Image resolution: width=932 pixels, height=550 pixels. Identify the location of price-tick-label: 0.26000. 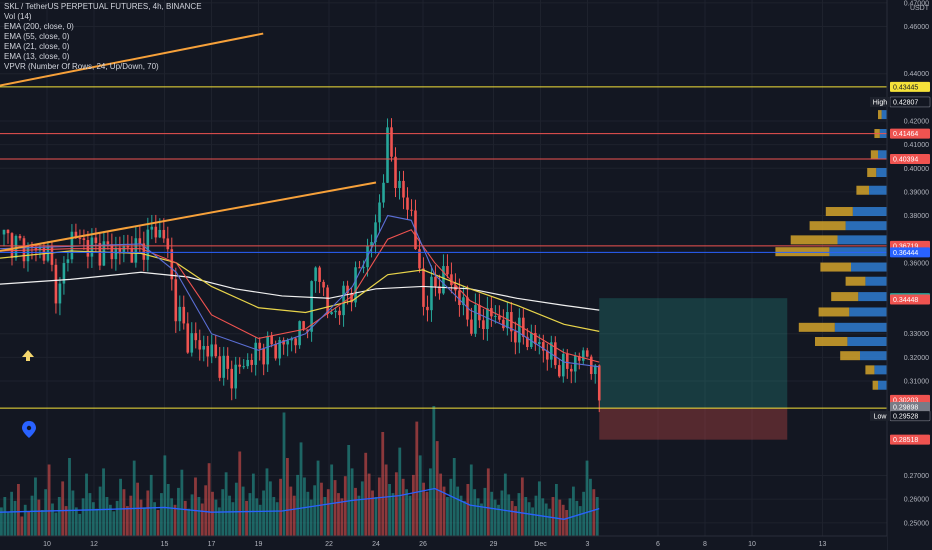
(916, 500).